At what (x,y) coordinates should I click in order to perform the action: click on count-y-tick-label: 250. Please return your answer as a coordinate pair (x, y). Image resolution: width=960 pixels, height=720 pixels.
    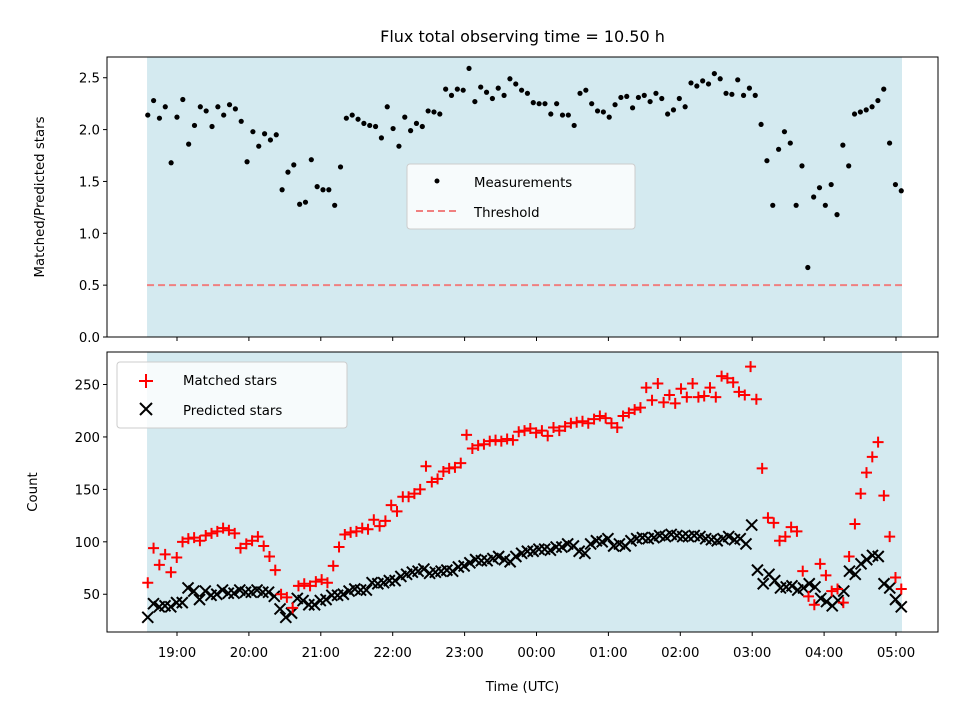
    Looking at the image, I should click on (87, 386).